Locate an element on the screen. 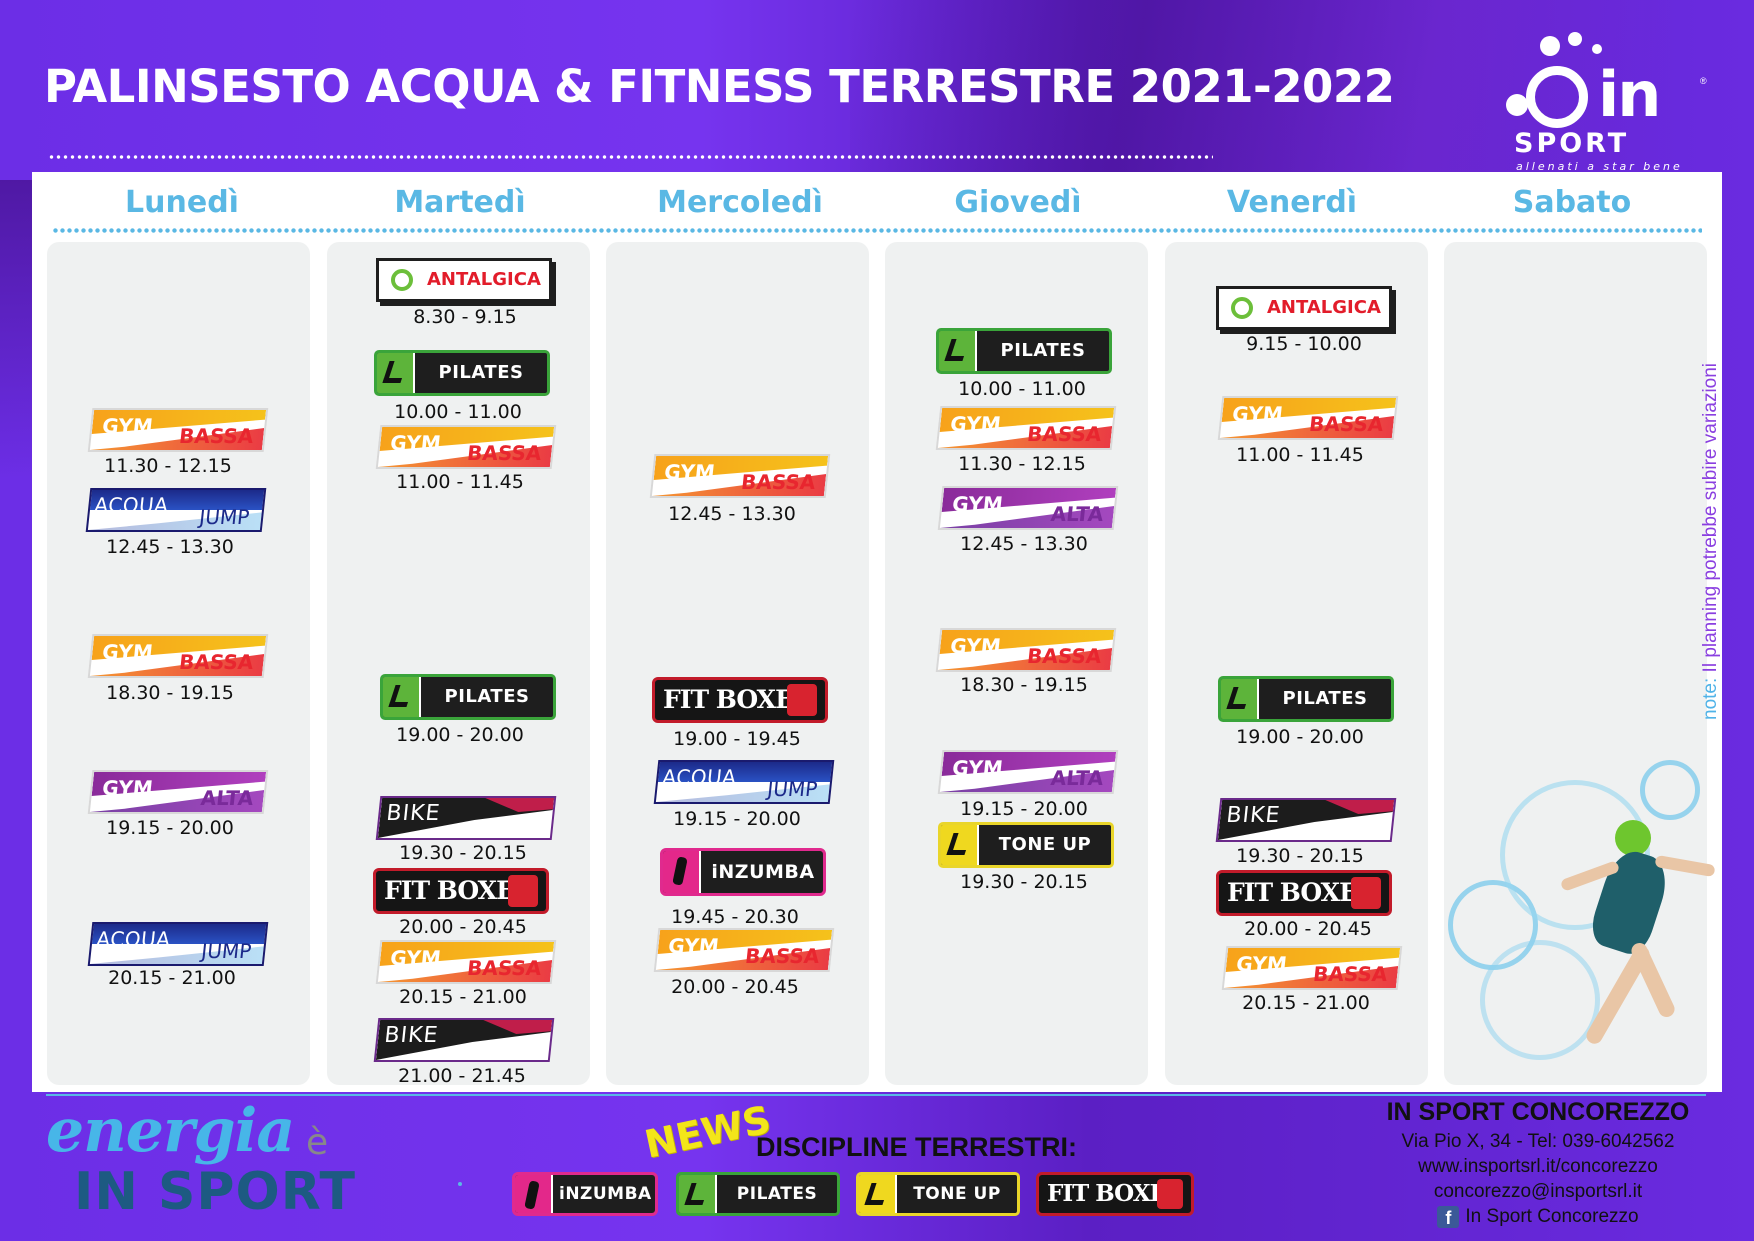  class-badge-acqua-jump: ACQUA JUMP is located at coordinates (176, 510).